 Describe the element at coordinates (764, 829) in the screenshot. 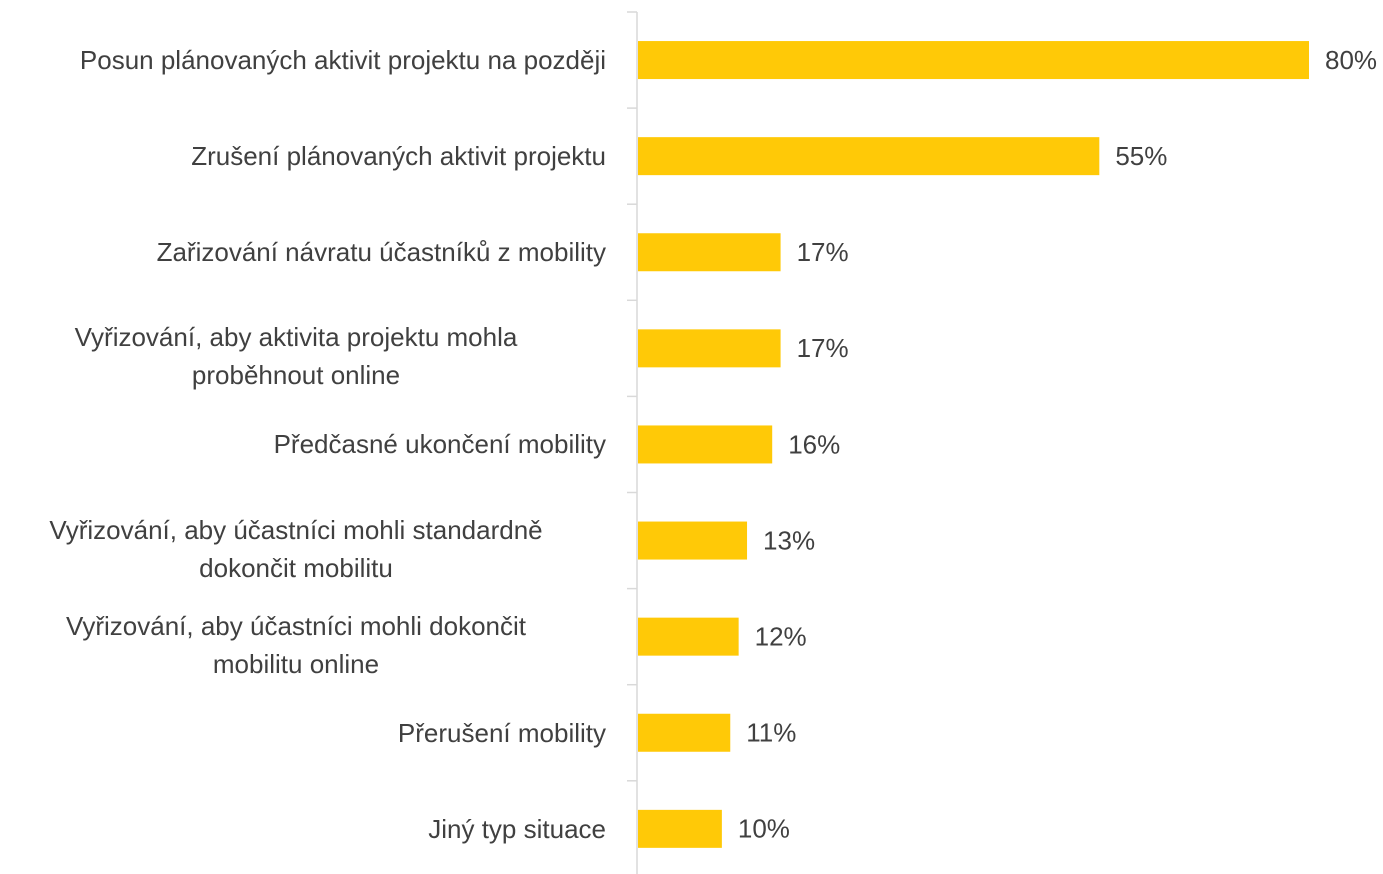

I see `value-label: 10%` at that location.